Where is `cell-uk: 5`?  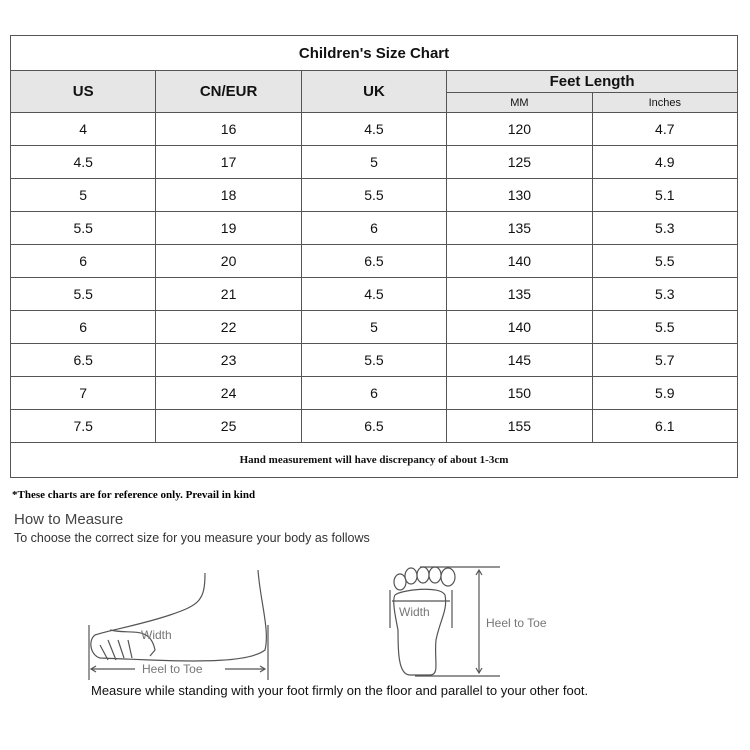
cell-uk: 5 is located at coordinates (374, 327).